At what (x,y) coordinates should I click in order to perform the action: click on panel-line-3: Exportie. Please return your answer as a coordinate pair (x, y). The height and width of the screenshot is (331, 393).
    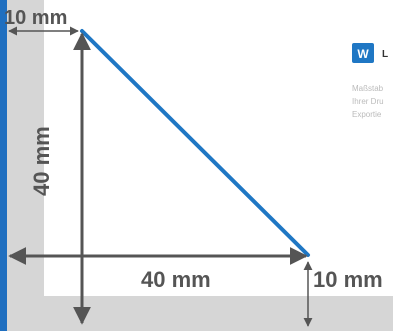
    Looking at the image, I should click on (367, 114).